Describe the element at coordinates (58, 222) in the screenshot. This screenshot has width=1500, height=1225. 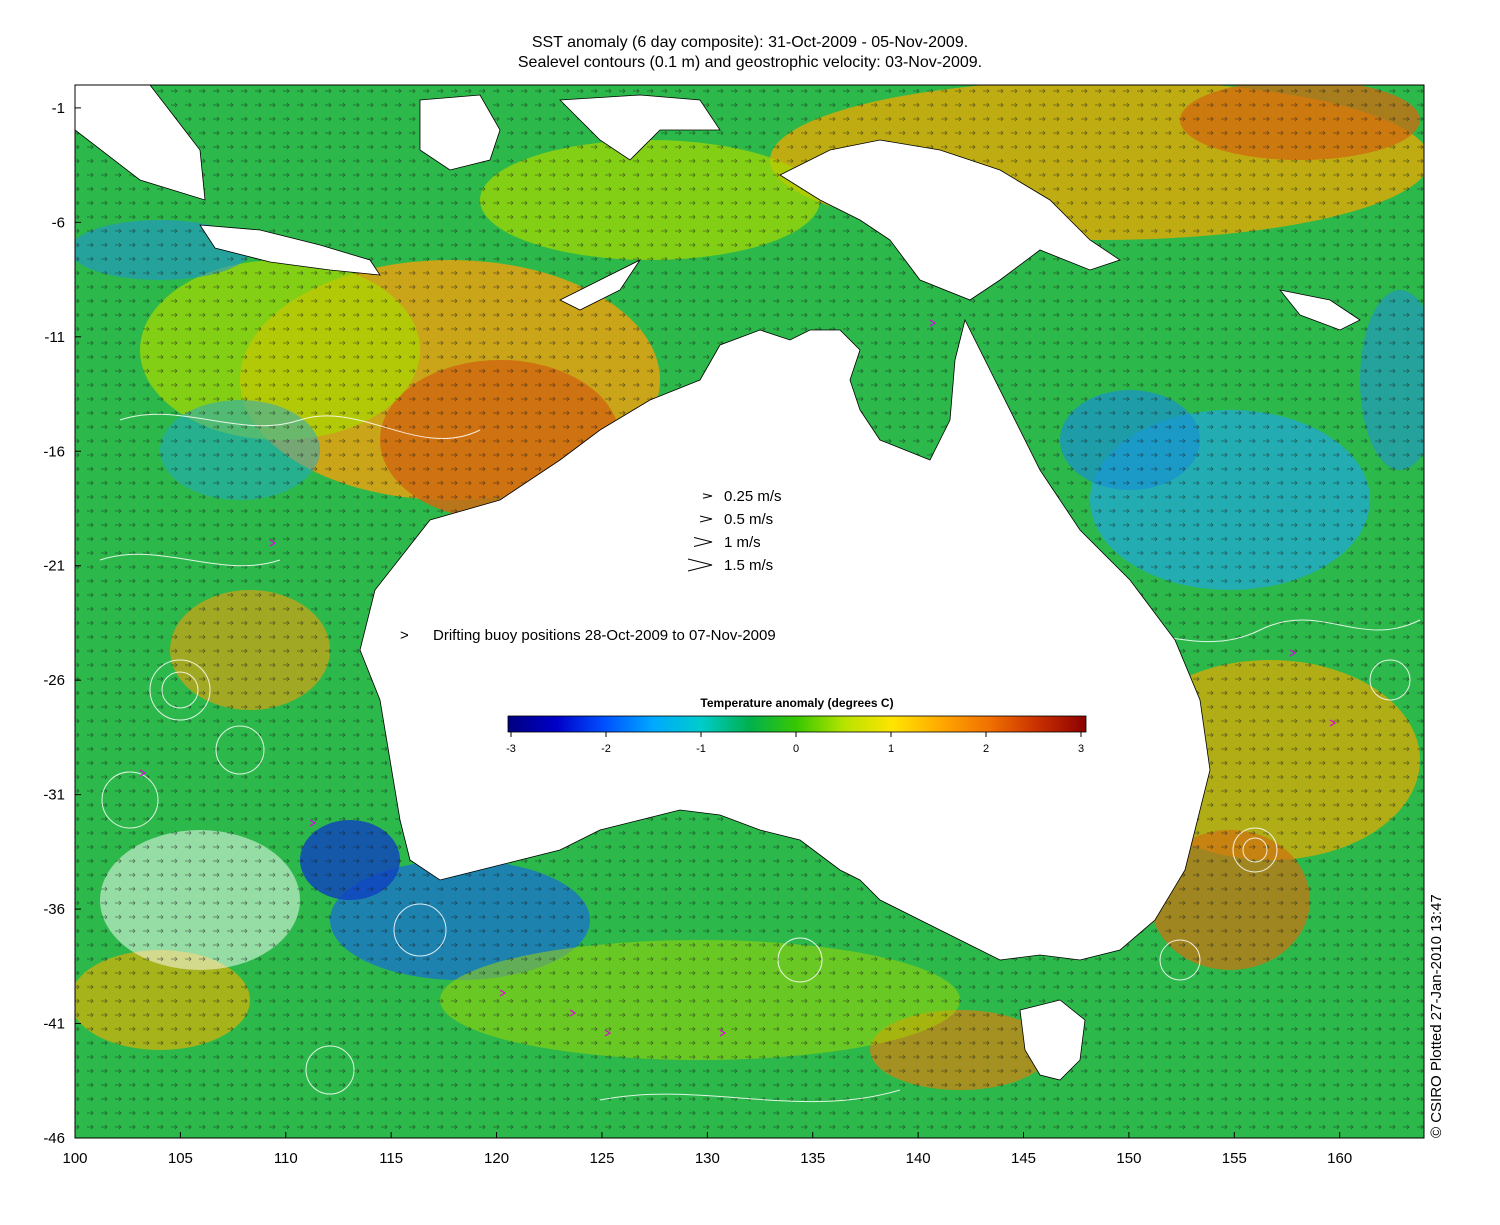
I see `y-tick-label: -6` at that location.